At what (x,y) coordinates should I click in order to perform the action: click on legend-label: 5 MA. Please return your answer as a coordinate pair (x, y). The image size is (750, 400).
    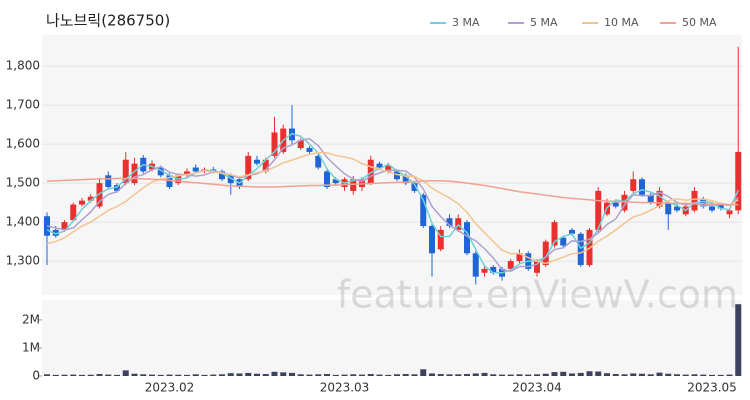
    Looking at the image, I should click on (544, 22).